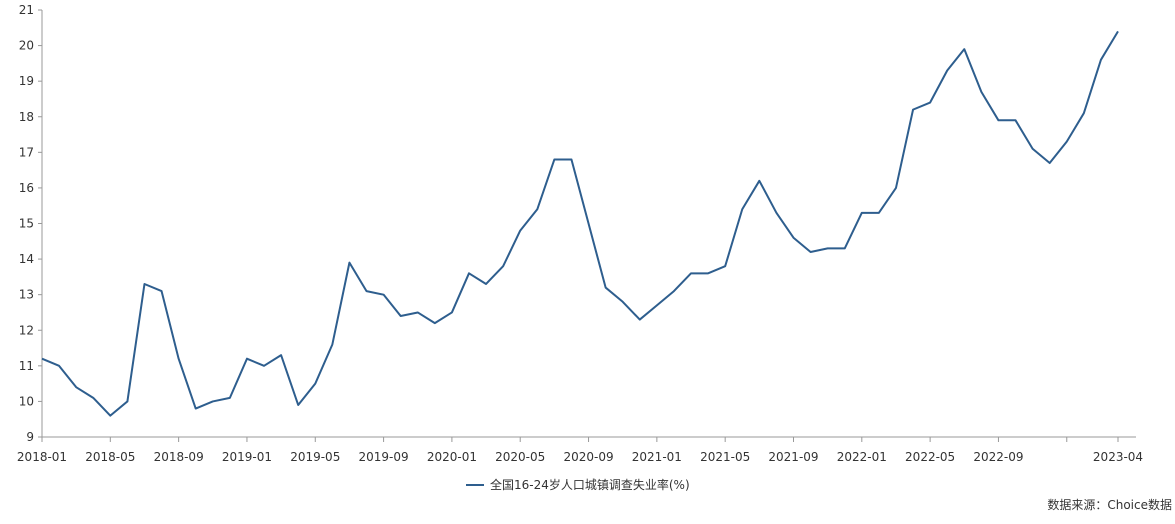 This screenshot has width=1175, height=524. I want to click on y-tick-label: 10, so click(26, 401).